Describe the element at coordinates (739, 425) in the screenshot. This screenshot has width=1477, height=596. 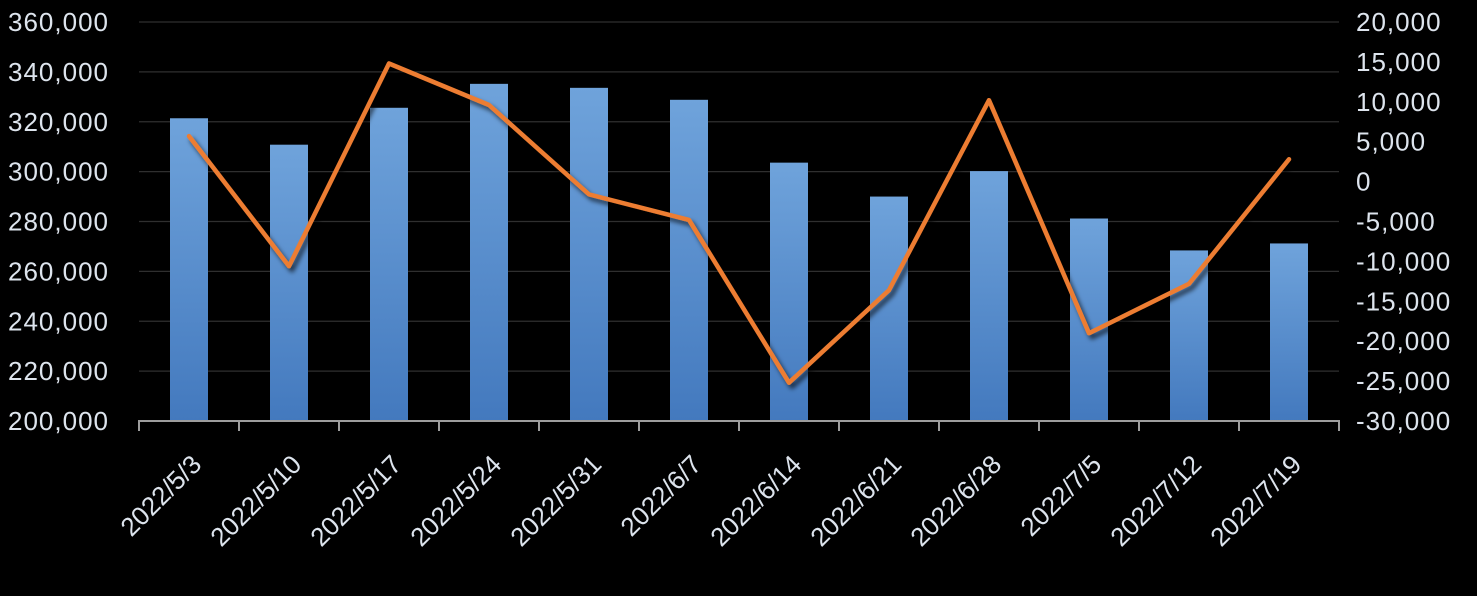
I see `x-axis-line` at that location.